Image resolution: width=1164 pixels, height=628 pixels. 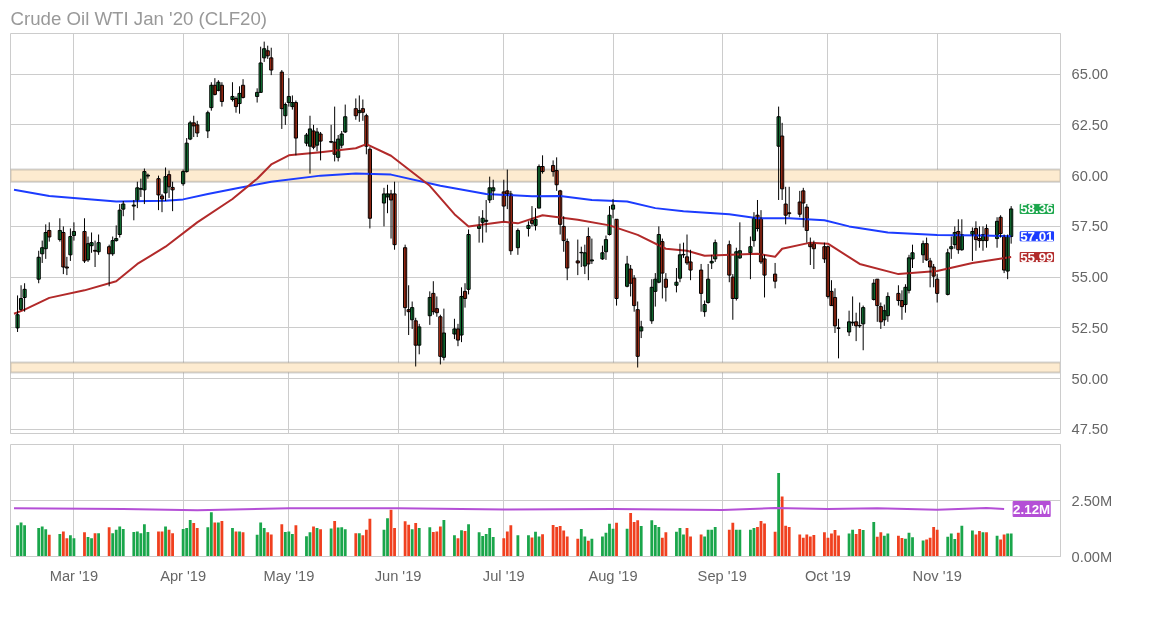 I want to click on data-label: 2.12M, so click(x=1032, y=509).